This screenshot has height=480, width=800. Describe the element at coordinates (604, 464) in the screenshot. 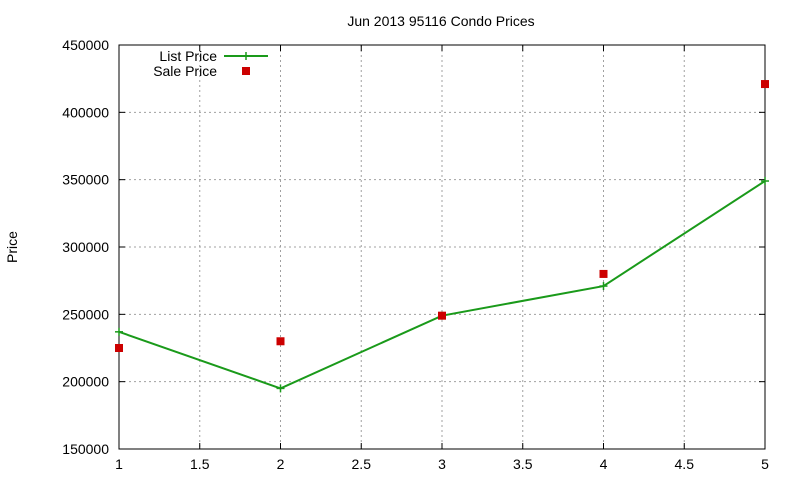

I see `x-tick-label: 4` at that location.